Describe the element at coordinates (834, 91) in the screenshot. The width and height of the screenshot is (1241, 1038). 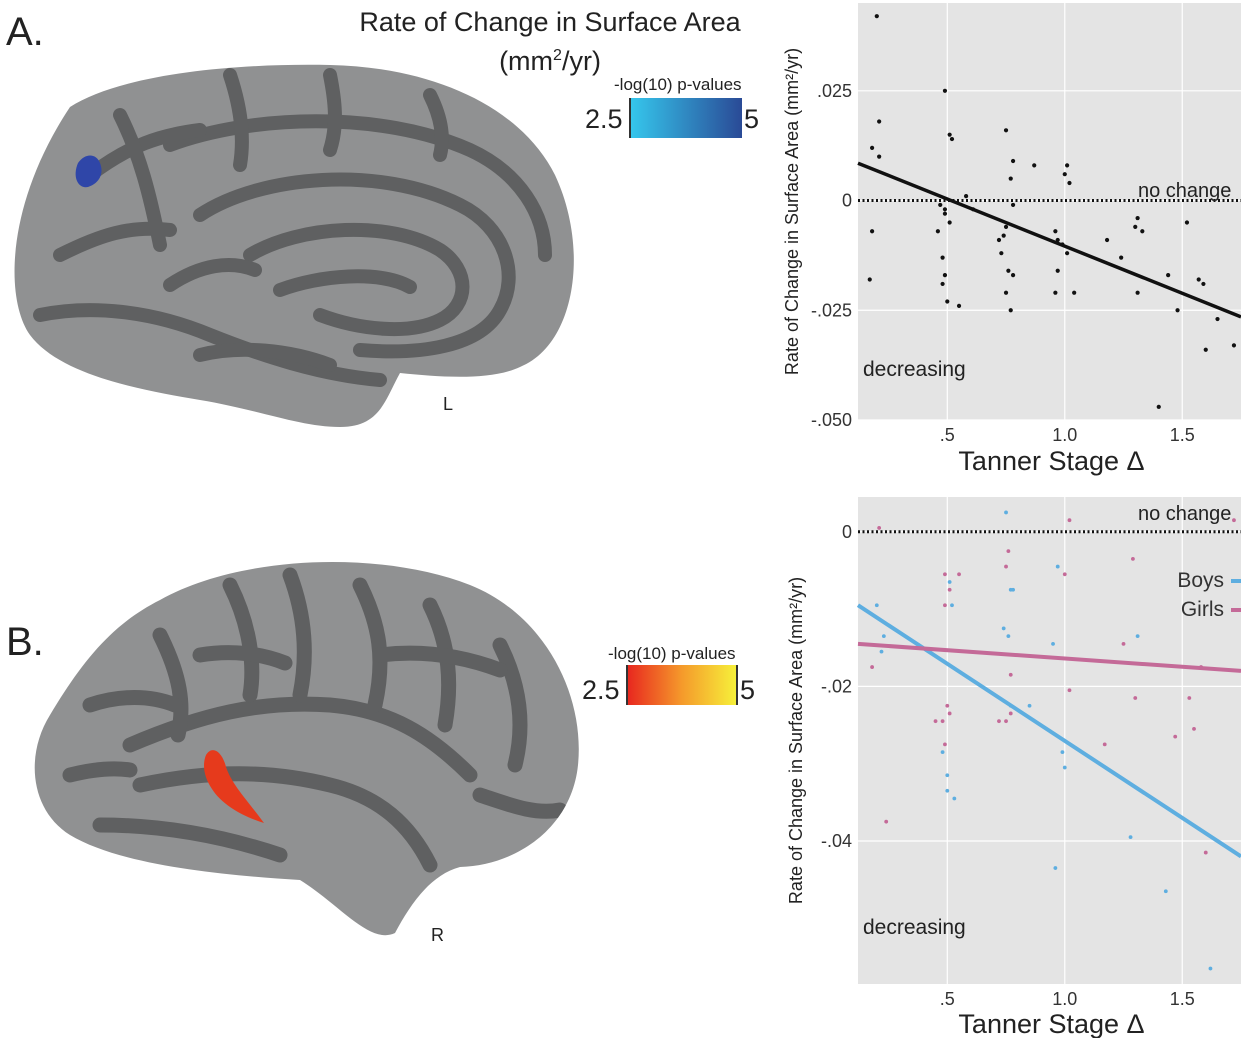
I see `y-tick-label: .025` at that location.